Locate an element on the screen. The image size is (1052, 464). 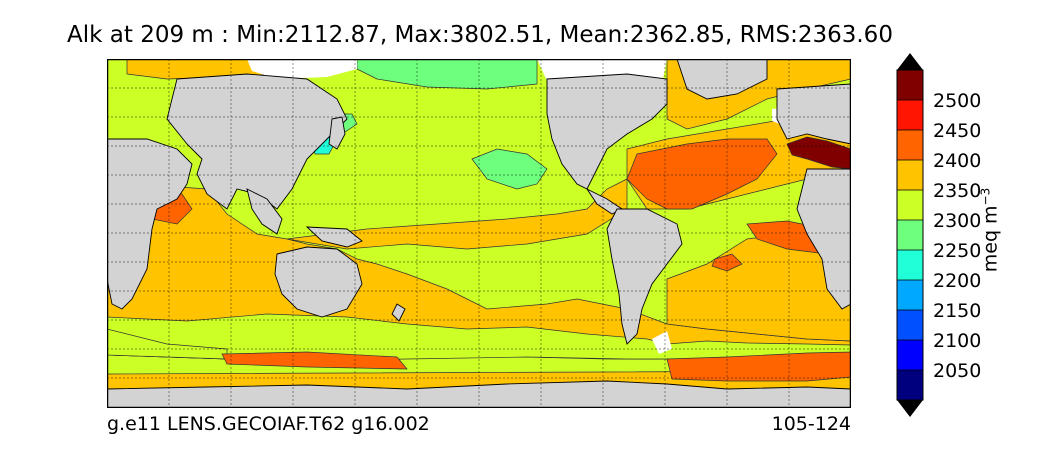
colorbar-tick-label-2100: 2100 is located at coordinates (957, 341).